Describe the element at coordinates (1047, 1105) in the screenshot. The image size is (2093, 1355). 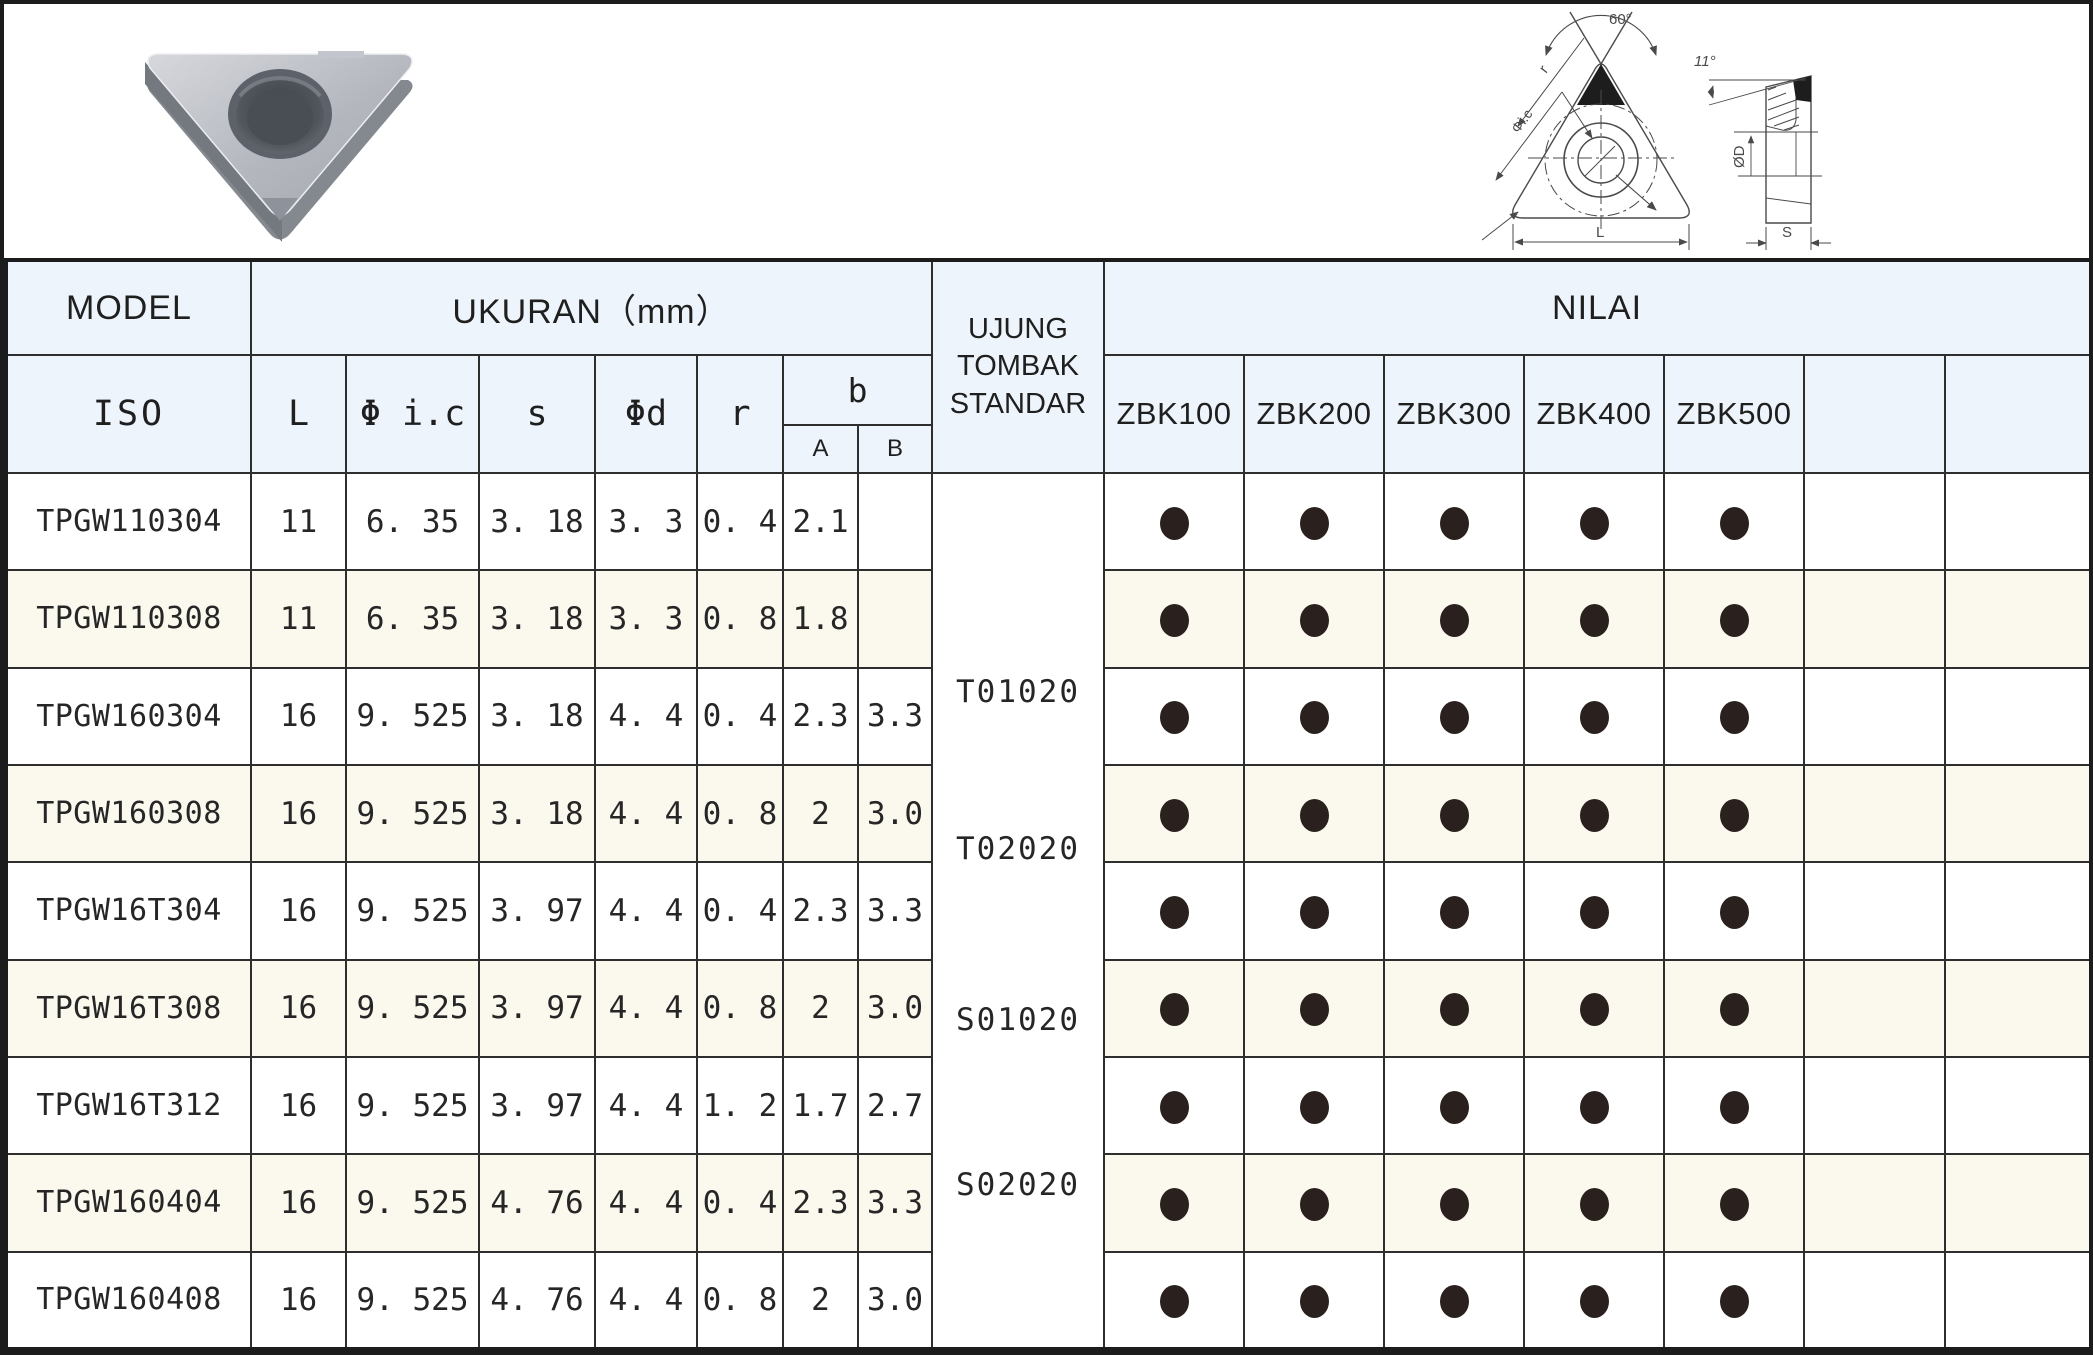
I see `table-row: TPGW16T312 16 9. 525 3. 97 4. 4 1. 2 1.7 2.7` at that location.